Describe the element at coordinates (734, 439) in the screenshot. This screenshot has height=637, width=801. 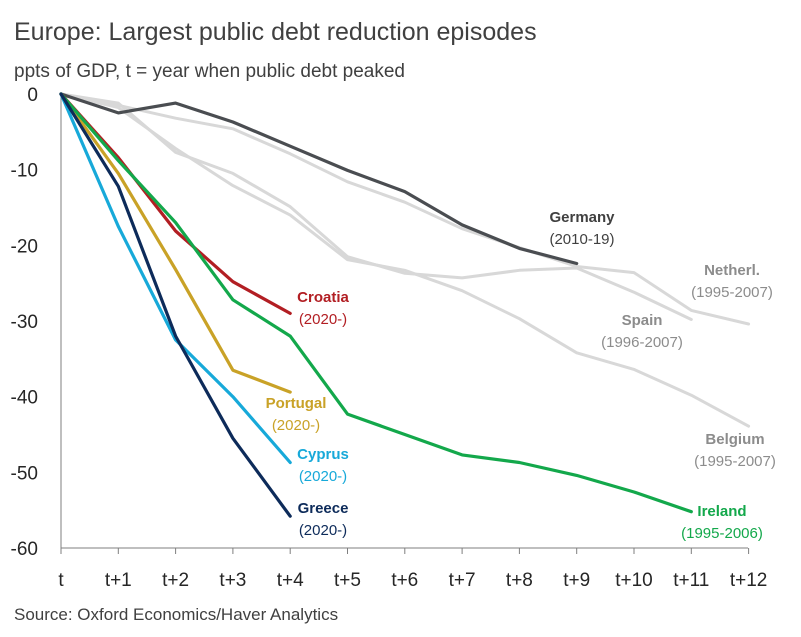
I see `series-label-belgium: Belgium` at that location.